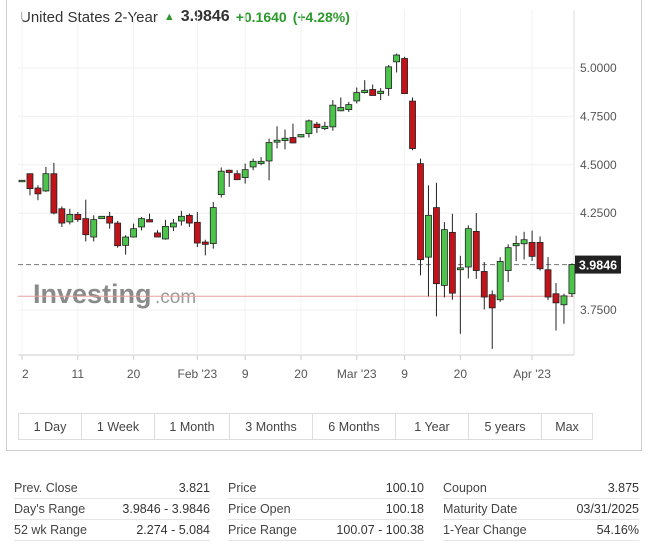 The width and height of the screenshot is (663, 552). What do you see at coordinates (175, 297) in the screenshot?
I see `watermark-suffix: .com` at bounding box center [175, 297].